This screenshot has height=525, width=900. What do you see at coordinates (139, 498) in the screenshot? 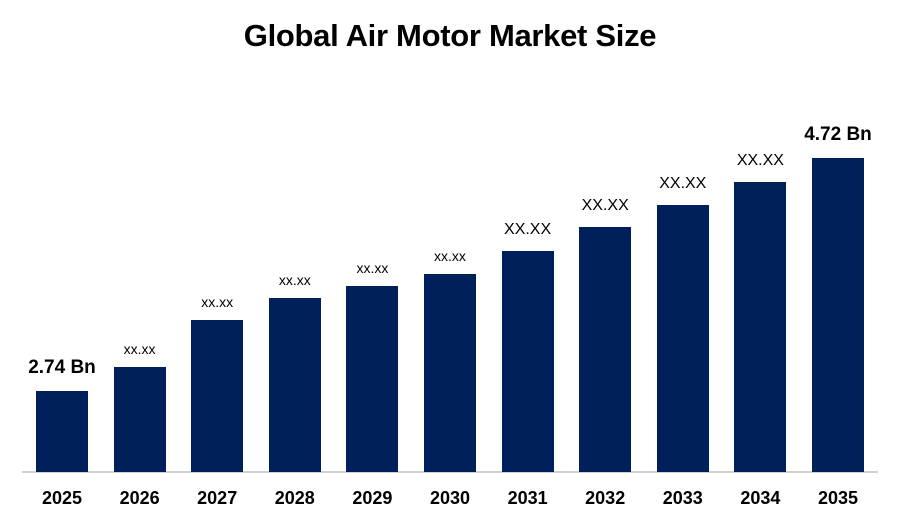
I see `x-axis-tick-2026: 2026` at bounding box center [139, 498].